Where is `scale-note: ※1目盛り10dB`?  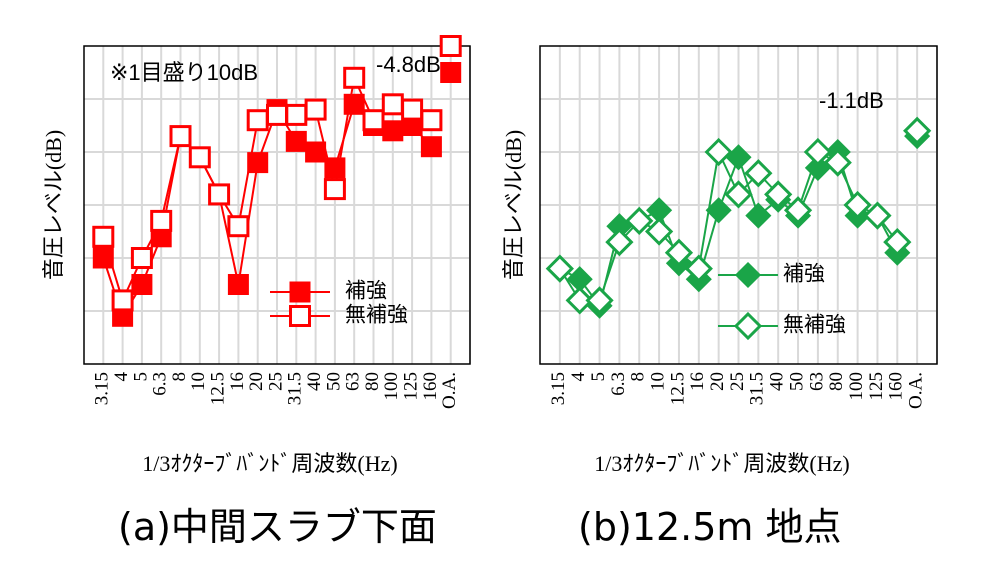
scale-note: ※1目盛り10dB is located at coordinates (184, 72).